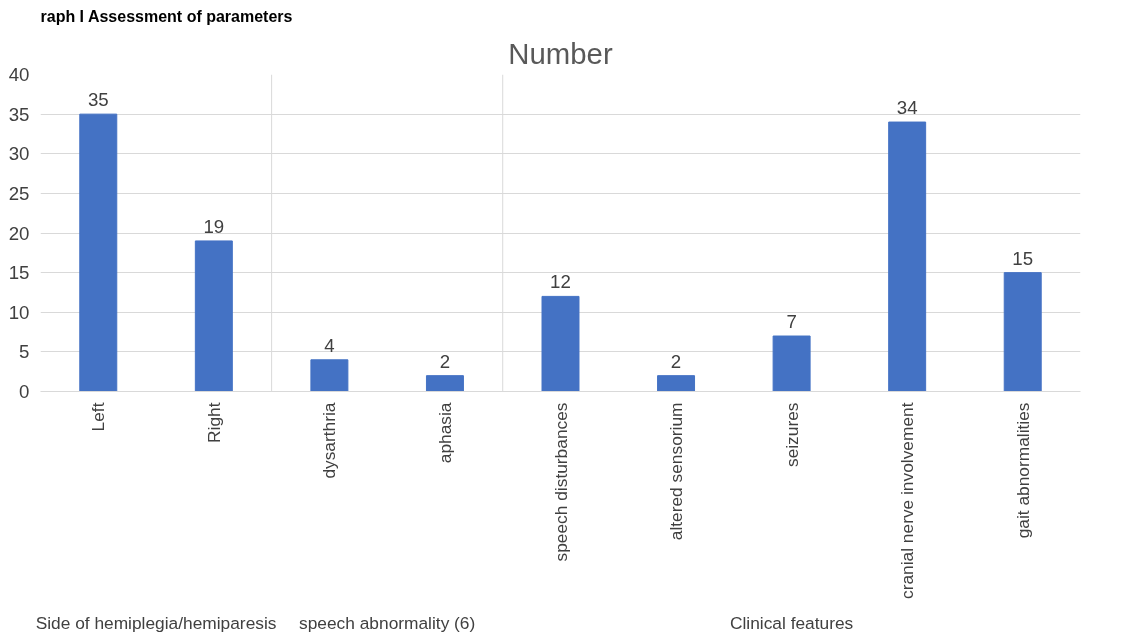 The image size is (1131, 643). What do you see at coordinates (444, 433) in the screenshot?
I see `x-tick-label: aphasia` at bounding box center [444, 433].